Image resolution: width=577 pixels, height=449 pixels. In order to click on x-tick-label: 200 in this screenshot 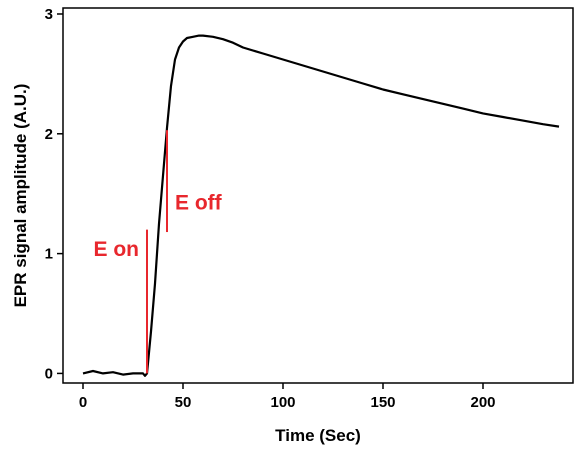, I will do `click(482, 402)`.